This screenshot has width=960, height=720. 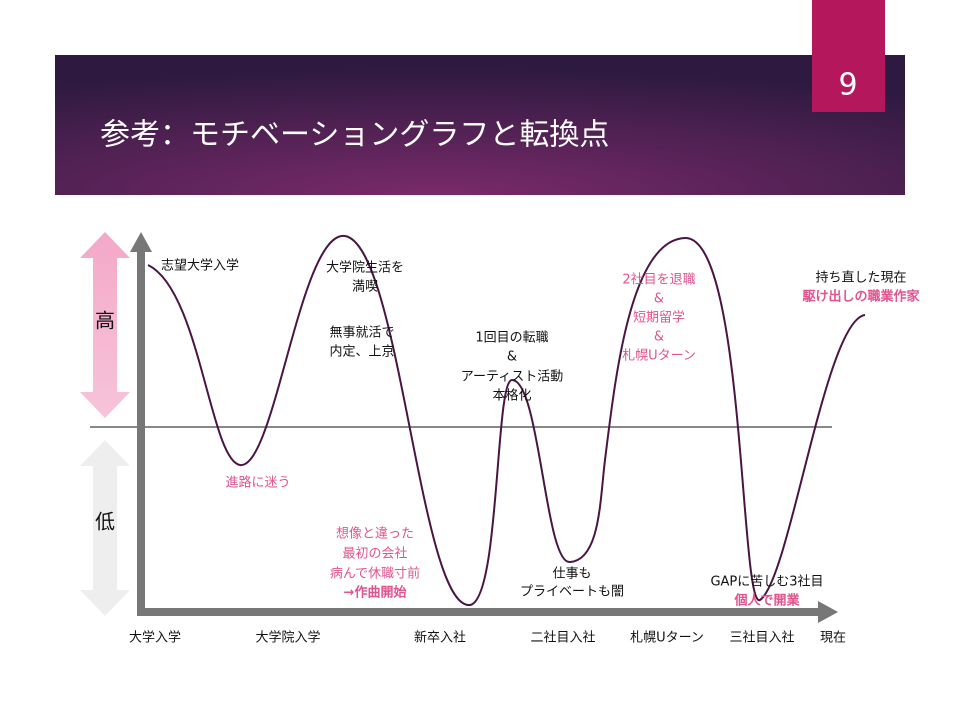 What do you see at coordinates (860, 278) in the screenshot?
I see `annotation: 持ち直した現在` at bounding box center [860, 278].